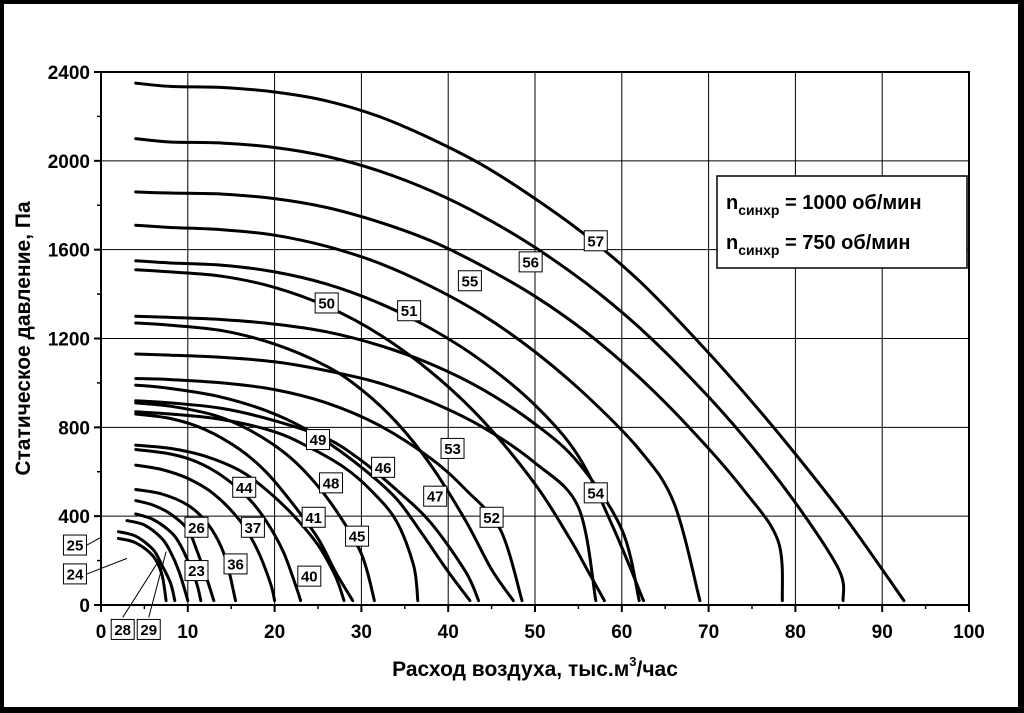 This screenshot has height=713, width=1024. I want to click on y-tick-label: 400, so click(74, 517).